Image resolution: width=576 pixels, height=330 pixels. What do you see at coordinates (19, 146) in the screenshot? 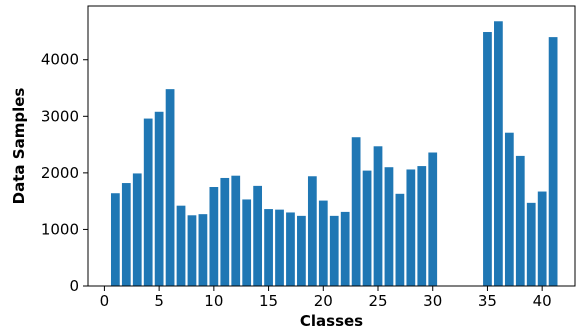
I see `y-axis-label: Data Samples` at bounding box center [19, 146].